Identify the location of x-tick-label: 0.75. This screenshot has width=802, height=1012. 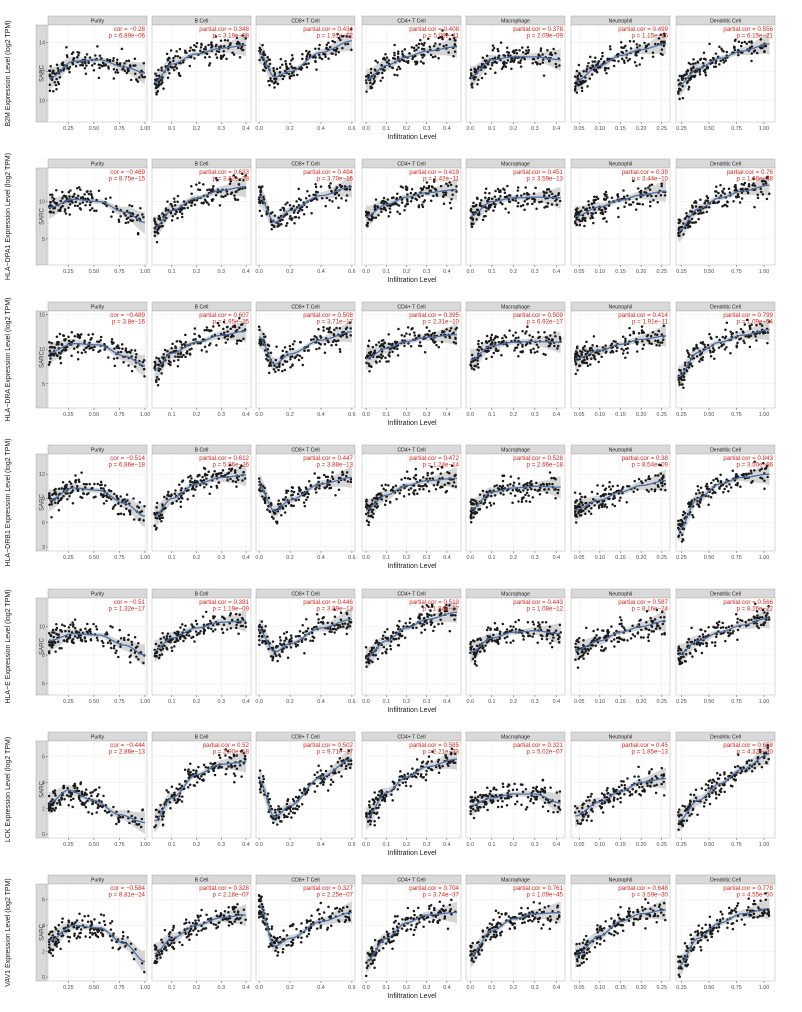
(119, 415).